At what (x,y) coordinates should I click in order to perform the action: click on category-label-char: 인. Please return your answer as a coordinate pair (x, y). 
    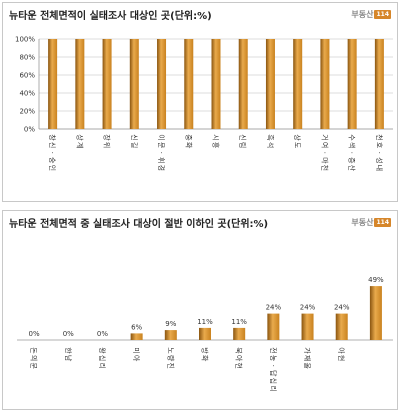
    Looking at the image, I should click on (52, 168).